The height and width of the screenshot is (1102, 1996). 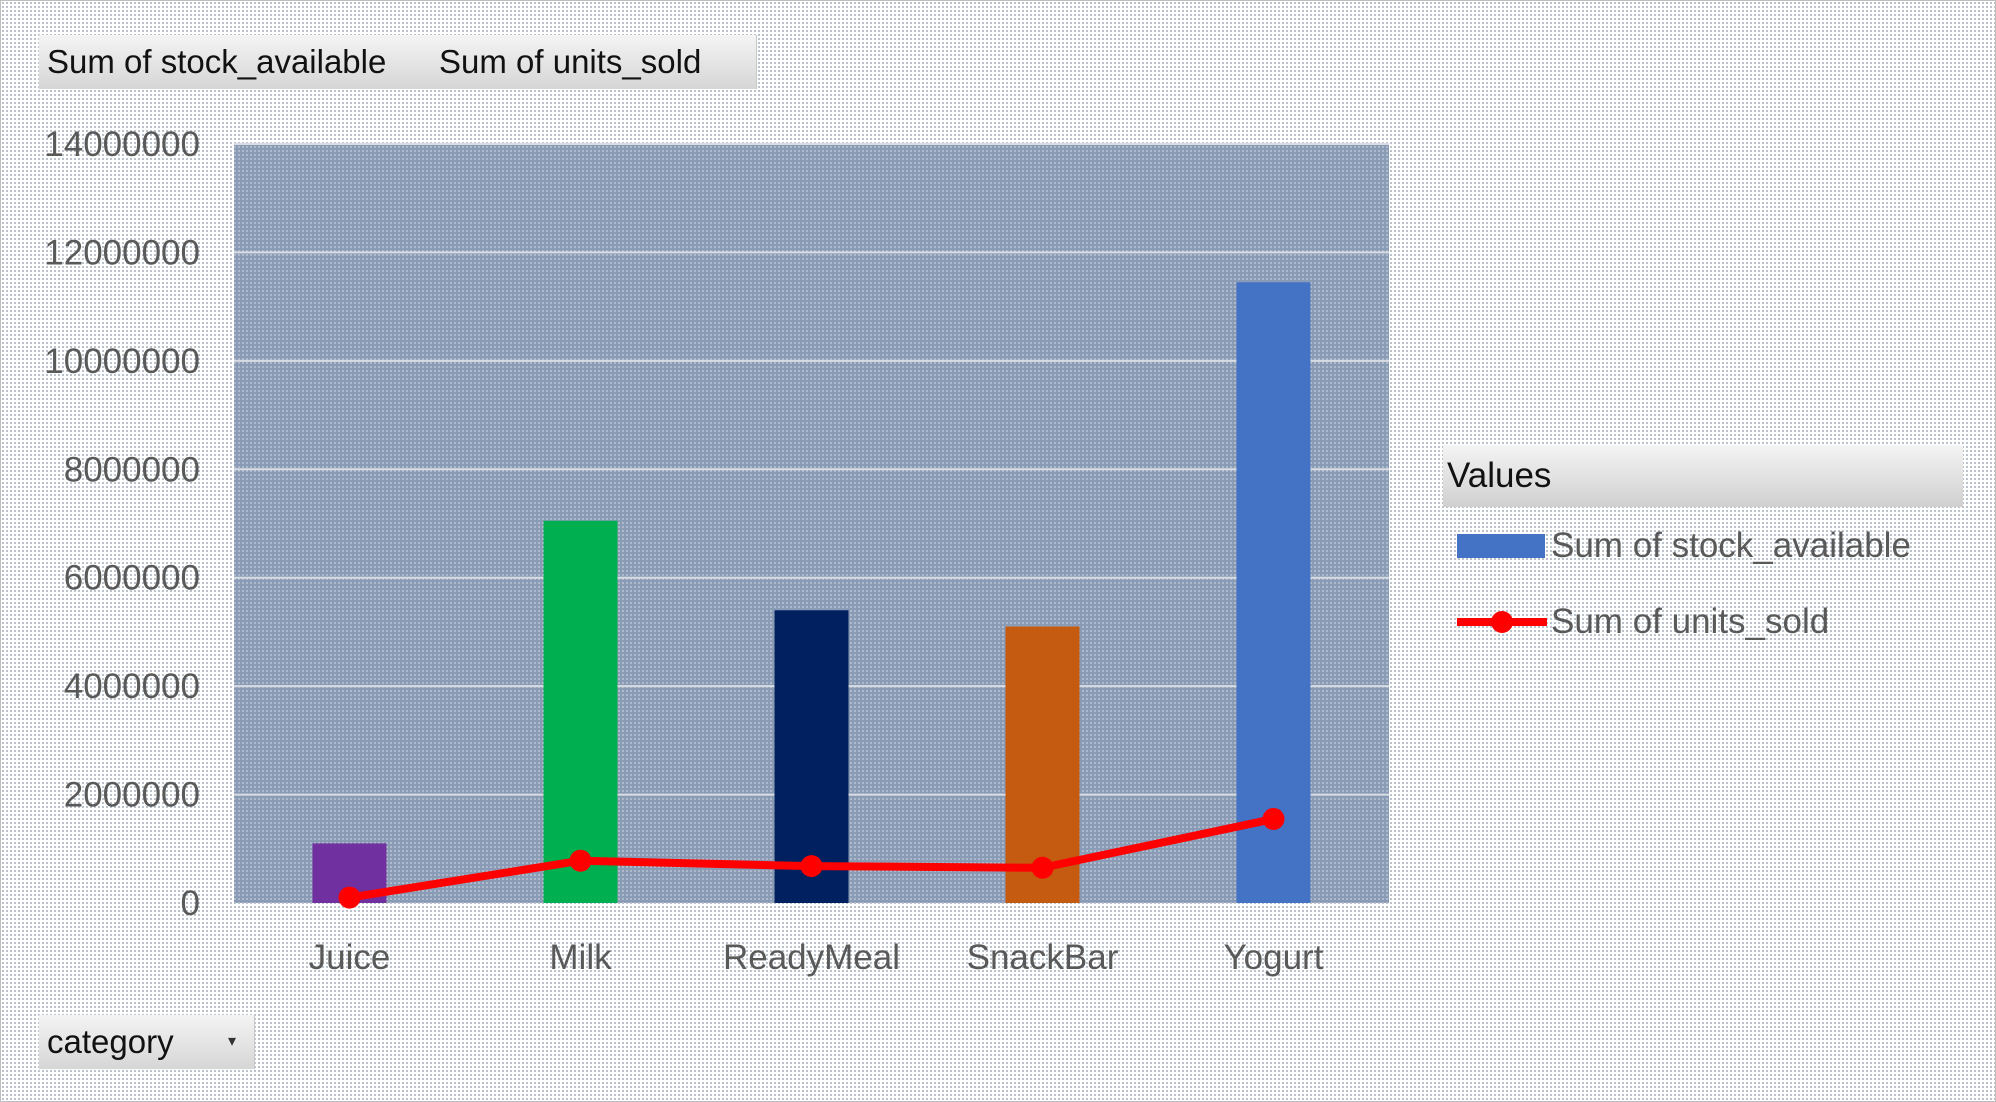 I want to click on units-sold-point-yogurt, so click(x=1273, y=818).